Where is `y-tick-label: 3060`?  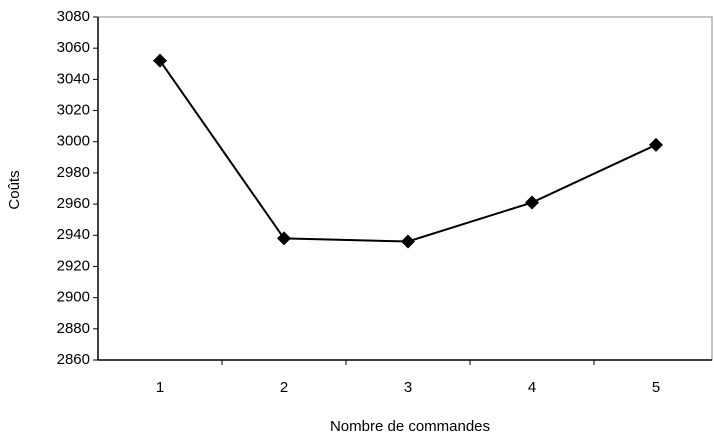
y-tick-label: 3060 is located at coordinates (73, 47).